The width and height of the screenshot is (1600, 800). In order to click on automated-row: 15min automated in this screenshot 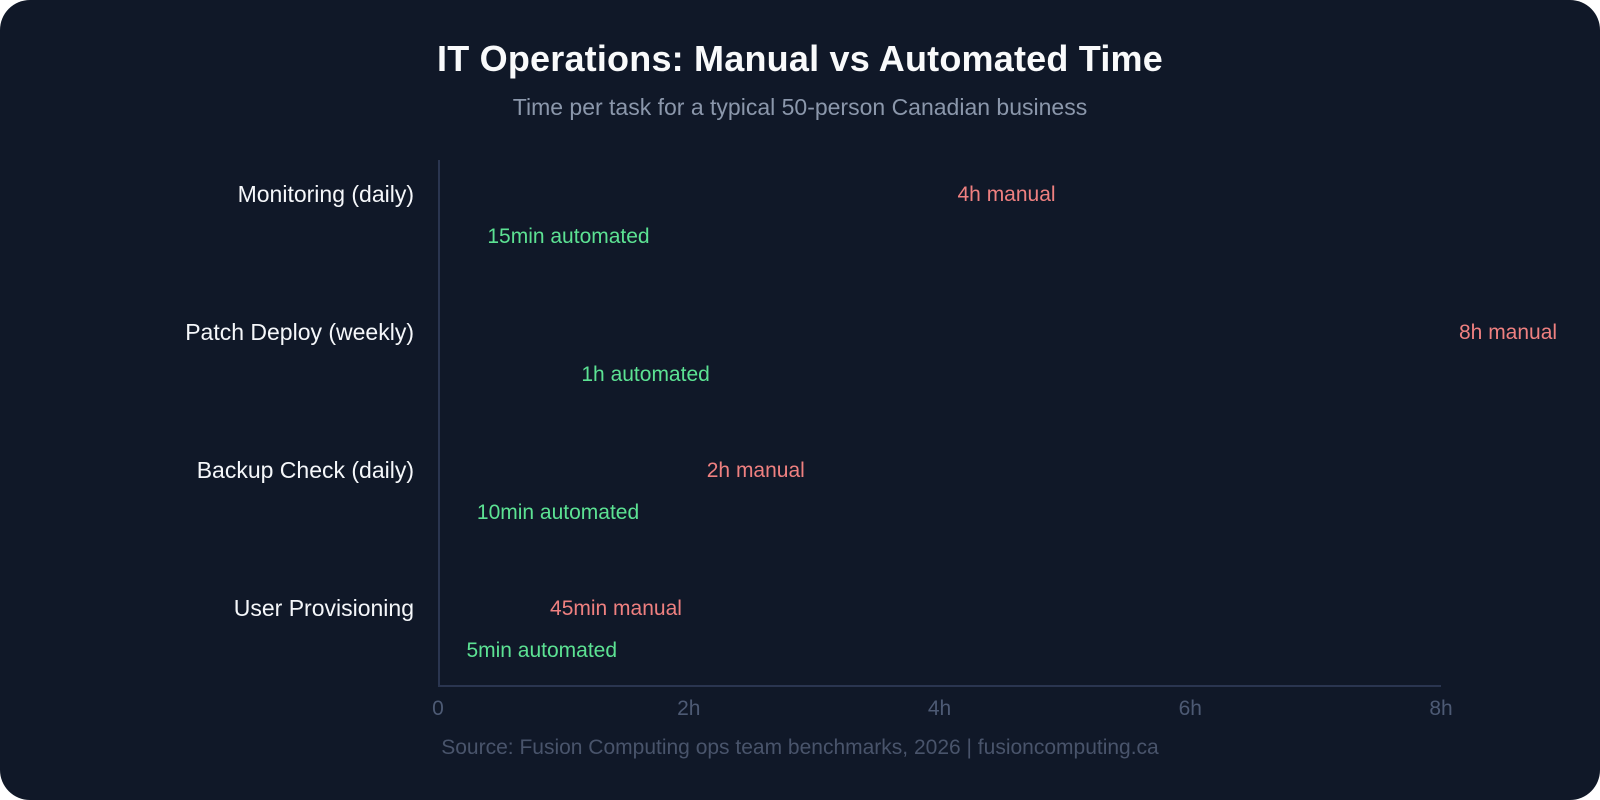, I will do `click(800, 236)`.